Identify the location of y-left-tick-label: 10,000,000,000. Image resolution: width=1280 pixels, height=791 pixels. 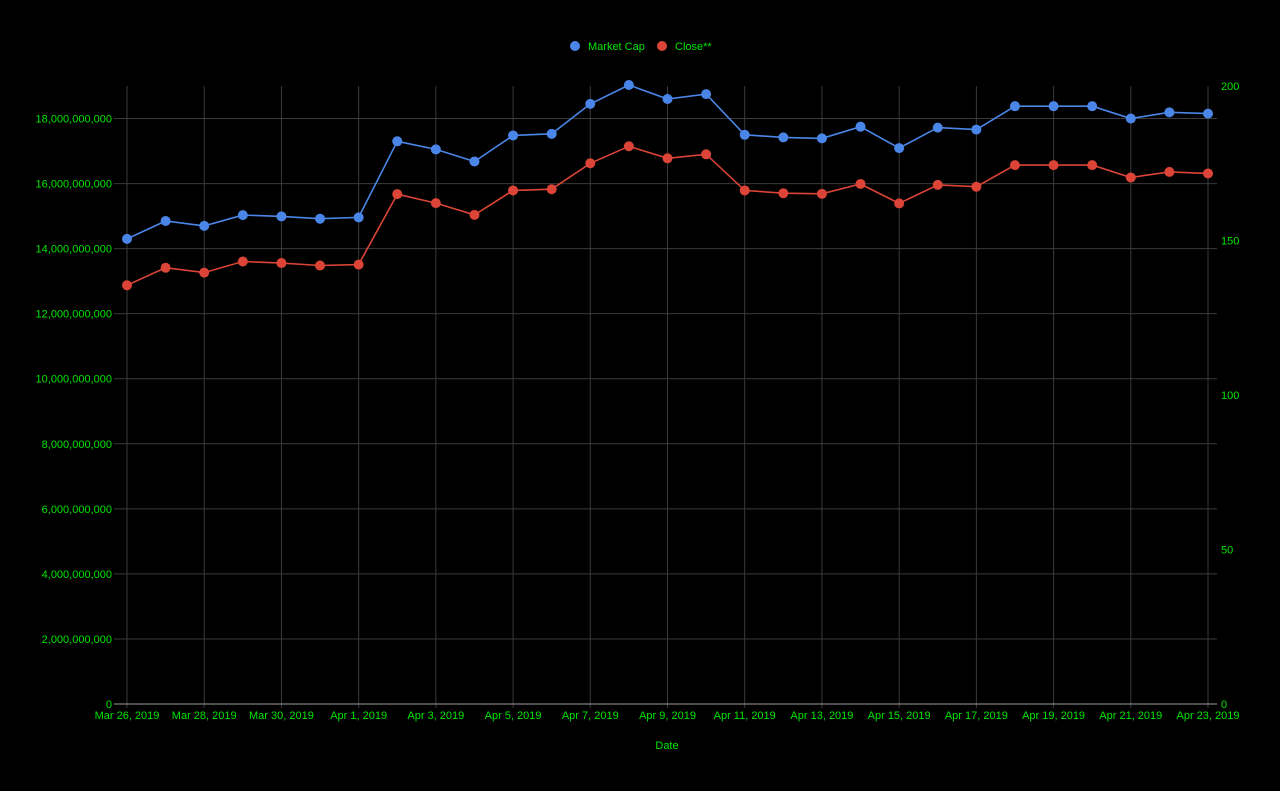
(74, 380).